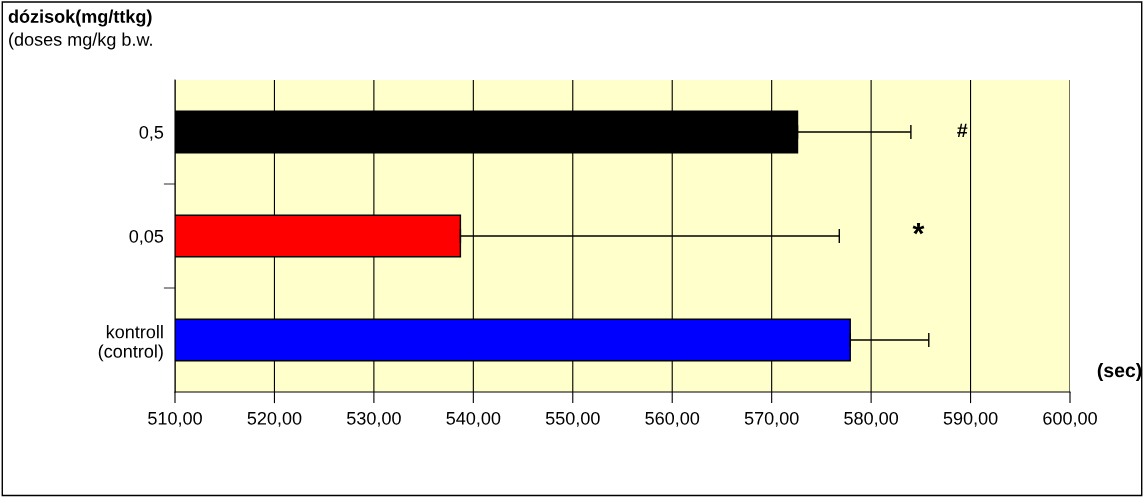 This screenshot has height=497, width=1144. What do you see at coordinates (473, 419) in the screenshot?
I see `x-tick-label: 540,00` at bounding box center [473, 419].